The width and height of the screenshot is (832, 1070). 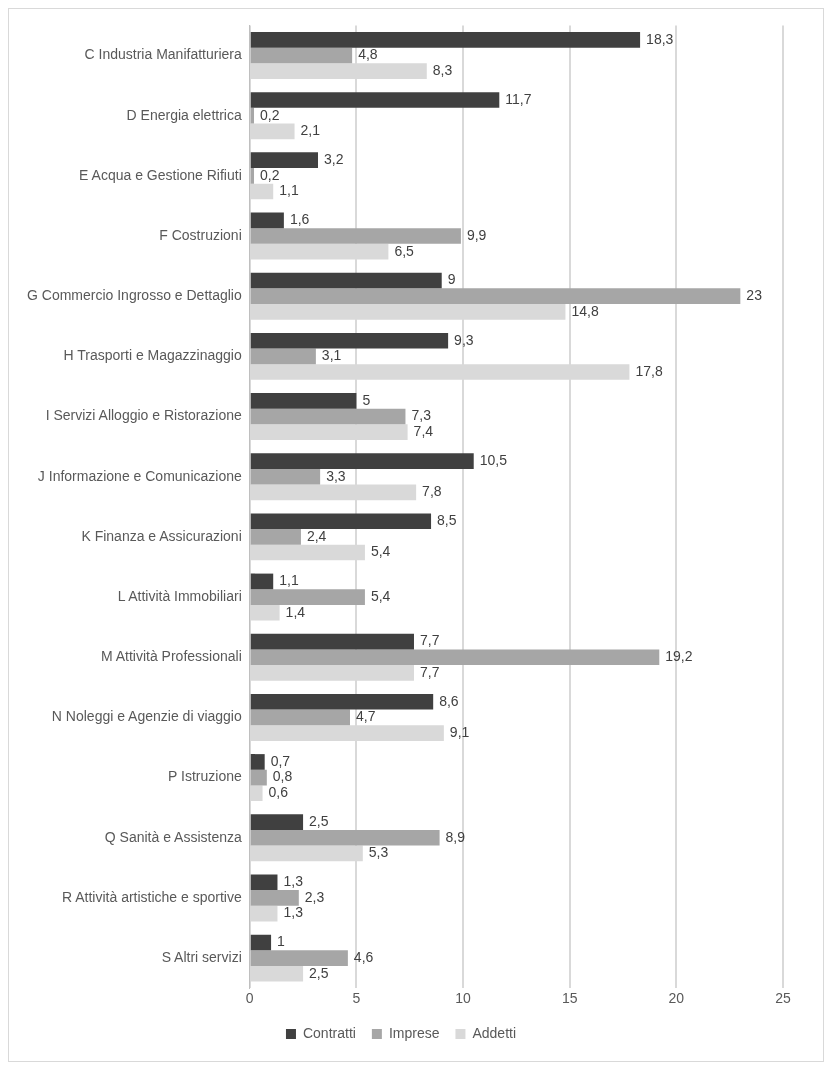 I want to click on data-label: 8,9, so click(x=455, y=836).